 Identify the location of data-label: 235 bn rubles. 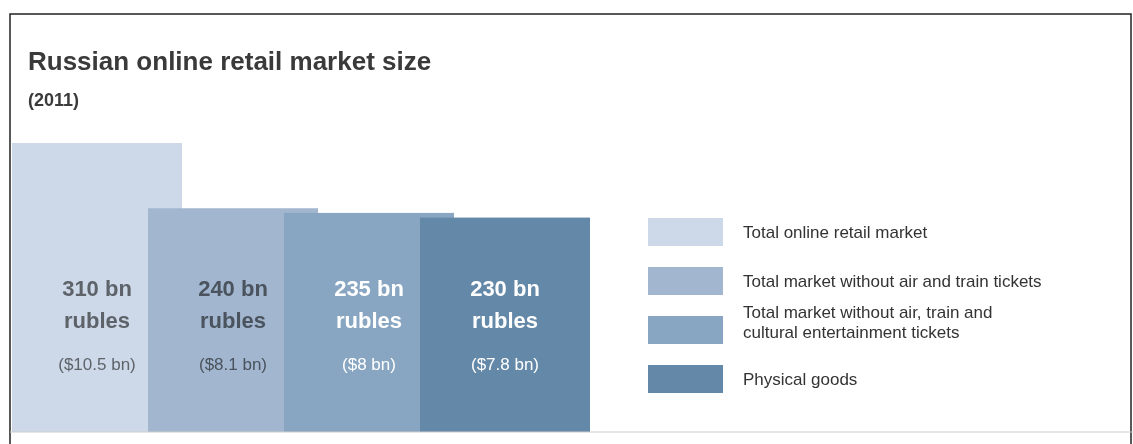
(369, 304).